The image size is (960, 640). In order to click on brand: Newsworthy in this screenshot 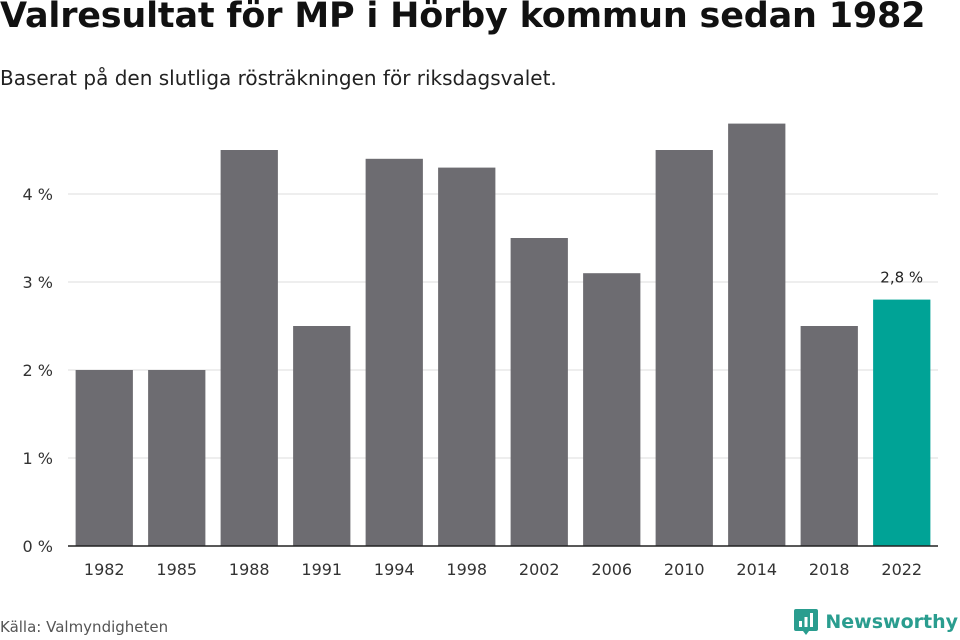, I will do `click(875, 622)`.